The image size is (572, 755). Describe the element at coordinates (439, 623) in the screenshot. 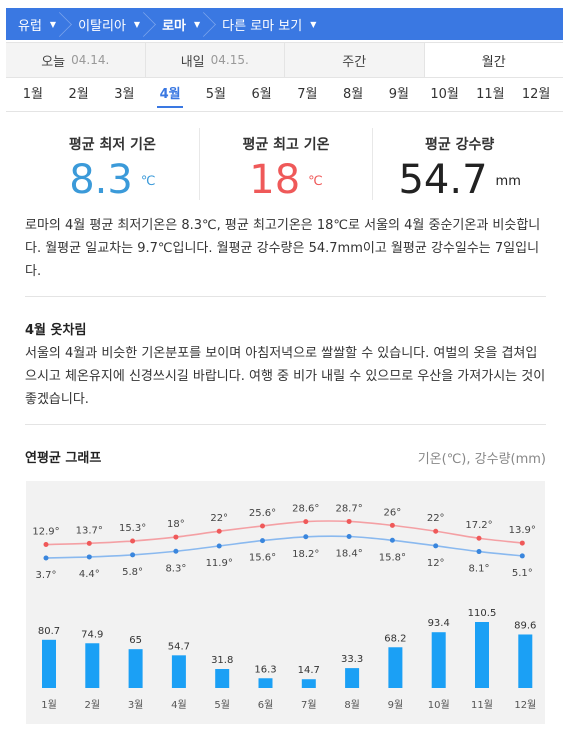

I see `precipitation-label: 93.4` at that location.